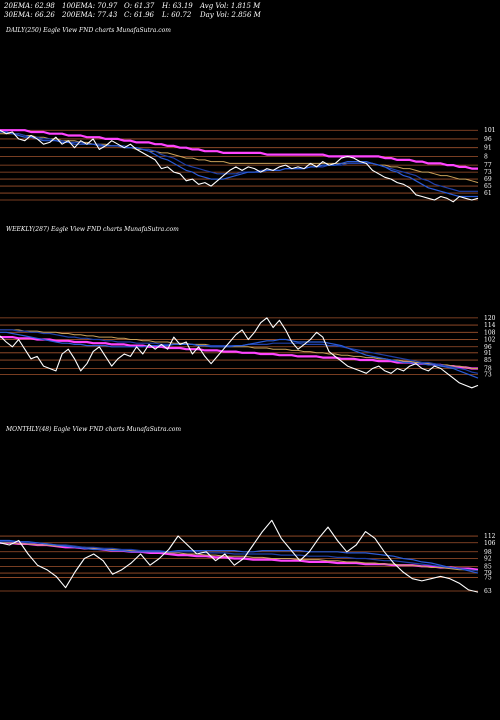 The width and height of the screenshot is (500, 720). I want to click on close-readout: C: 61.96, so click(139, 15).